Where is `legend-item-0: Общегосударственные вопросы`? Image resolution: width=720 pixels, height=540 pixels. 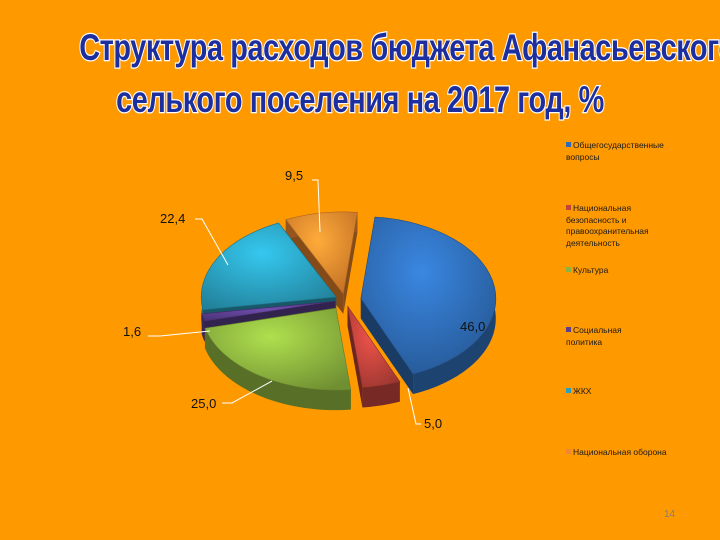
legend-item-0: Общегосударственные вопросы is located at coordinates (641, 151).